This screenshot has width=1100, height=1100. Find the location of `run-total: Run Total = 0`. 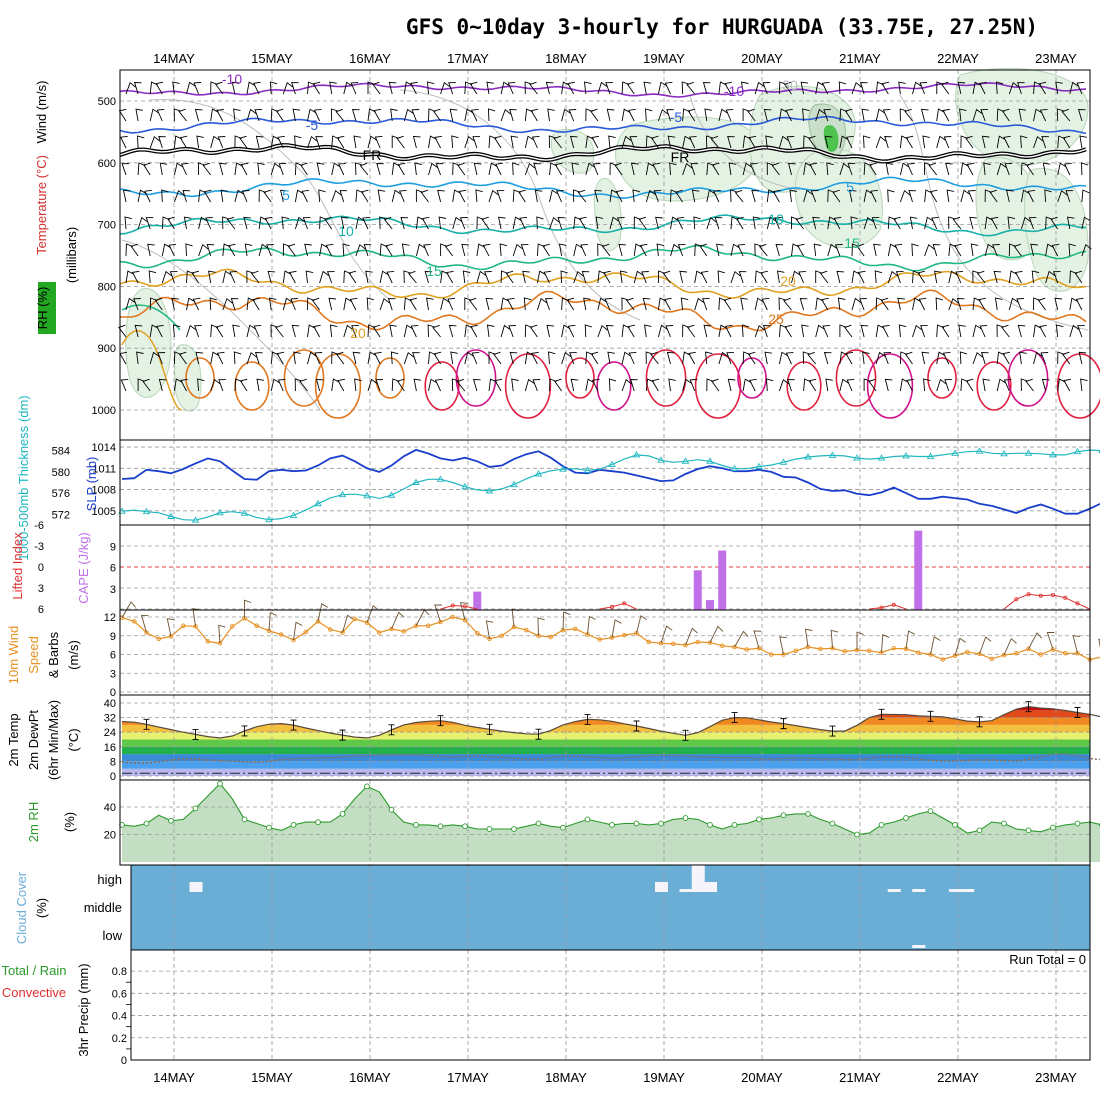

run-total: Run Total = 0 is located at coordinates (1047, 959).